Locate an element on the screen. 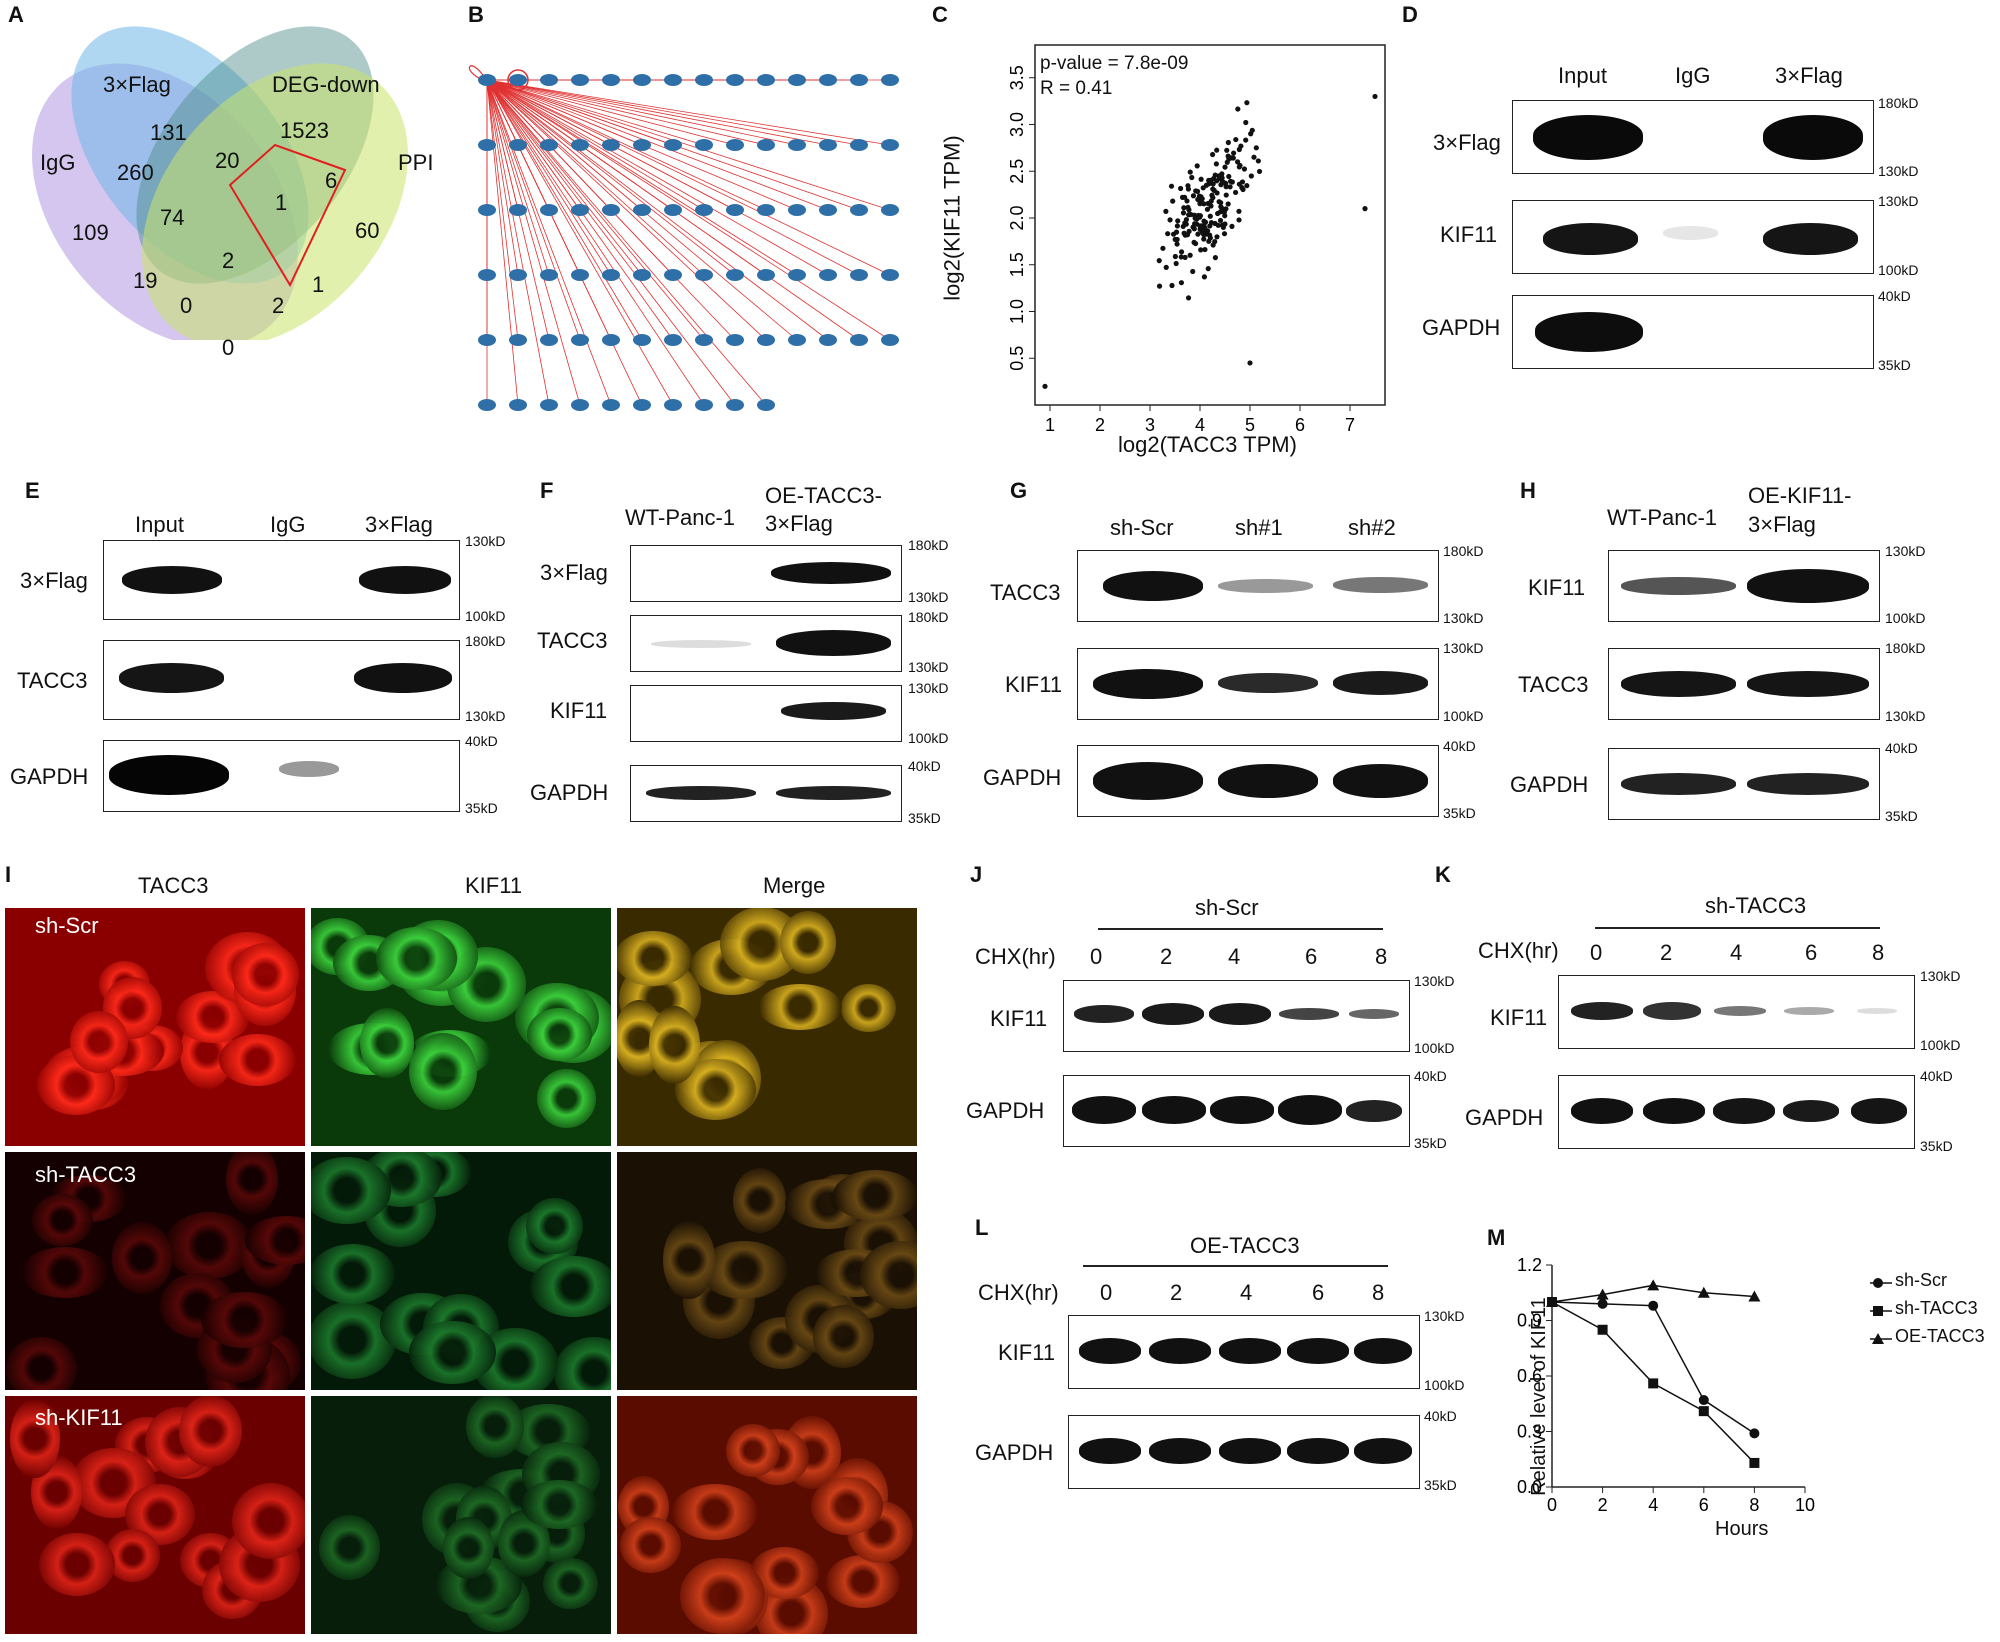 Image resolution: width=2000 pixels, height=1642 pixels. panel-label-e: E is located at coordinates (32, 490).